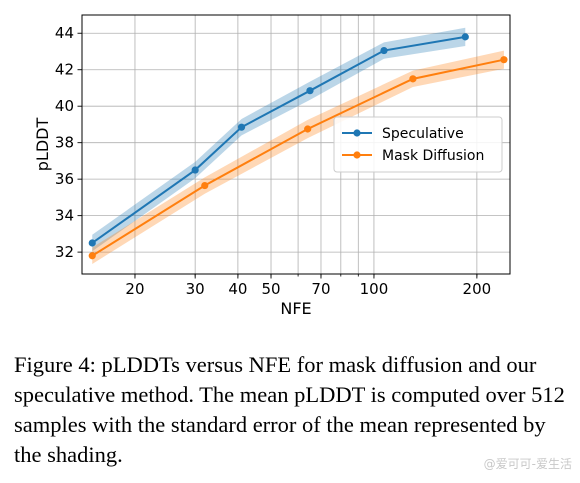 This screenshot has height=483, width=580. What do you see at coordinates (134, 289) in the screenshot?
I see `x-tick-label: 20` at bounding box center [134, 289].